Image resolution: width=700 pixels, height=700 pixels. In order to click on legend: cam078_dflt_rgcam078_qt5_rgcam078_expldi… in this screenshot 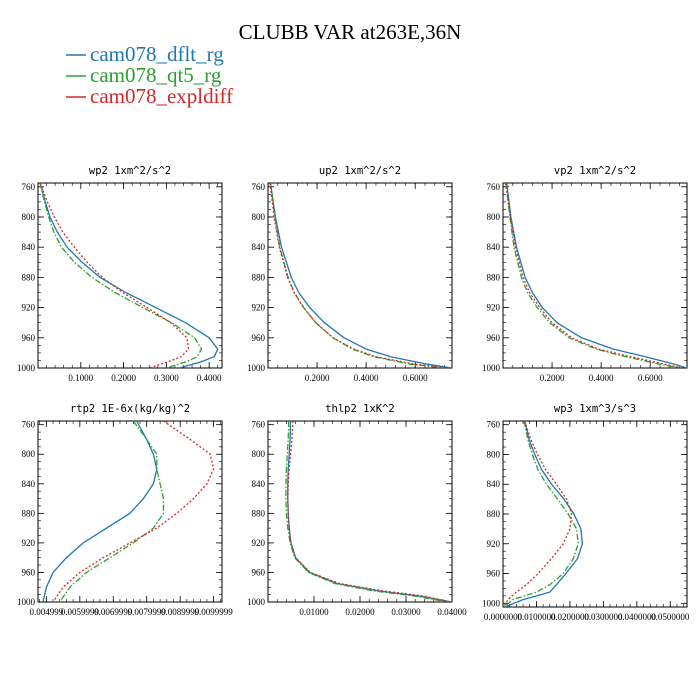, I will do `click(149, 75)`.